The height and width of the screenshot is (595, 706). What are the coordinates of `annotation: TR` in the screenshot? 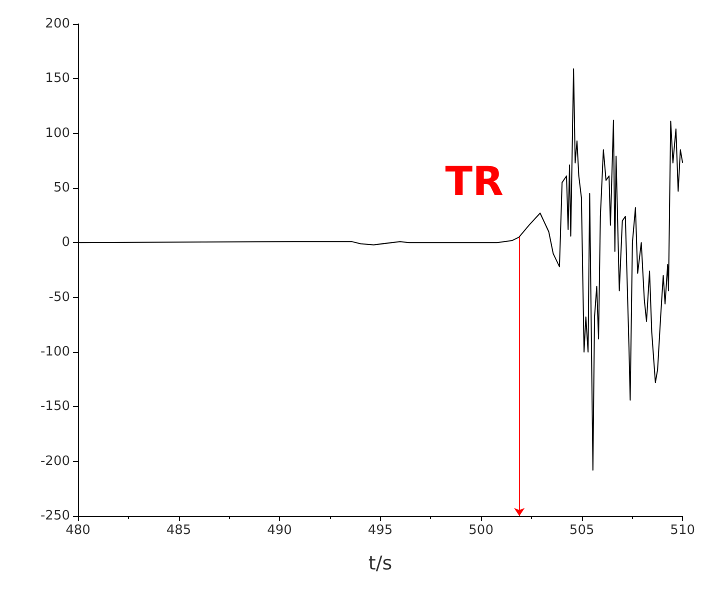 It's located at (474, 182).